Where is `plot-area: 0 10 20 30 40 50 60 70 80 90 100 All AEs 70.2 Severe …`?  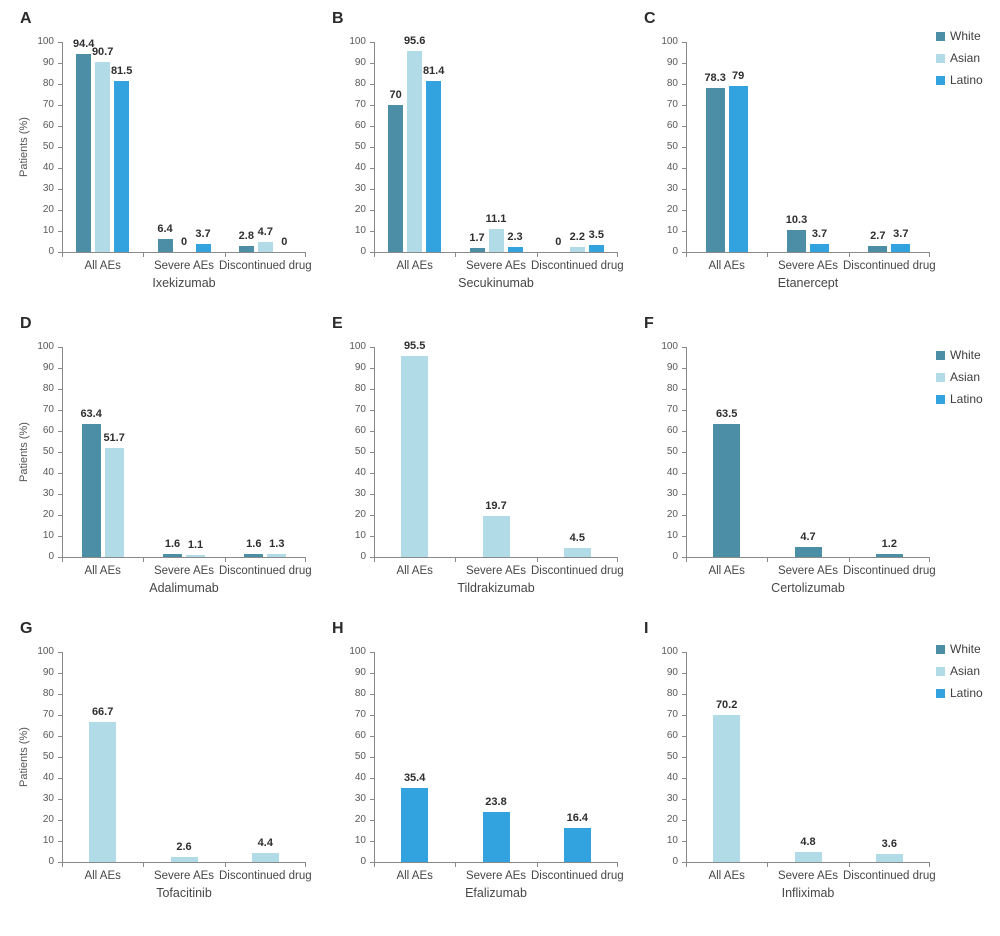
plot-area: 0 10 20 30 40 50 60 70 80 90 100 All AEs 70.2 Severe … is located at coordinates (798, 764).